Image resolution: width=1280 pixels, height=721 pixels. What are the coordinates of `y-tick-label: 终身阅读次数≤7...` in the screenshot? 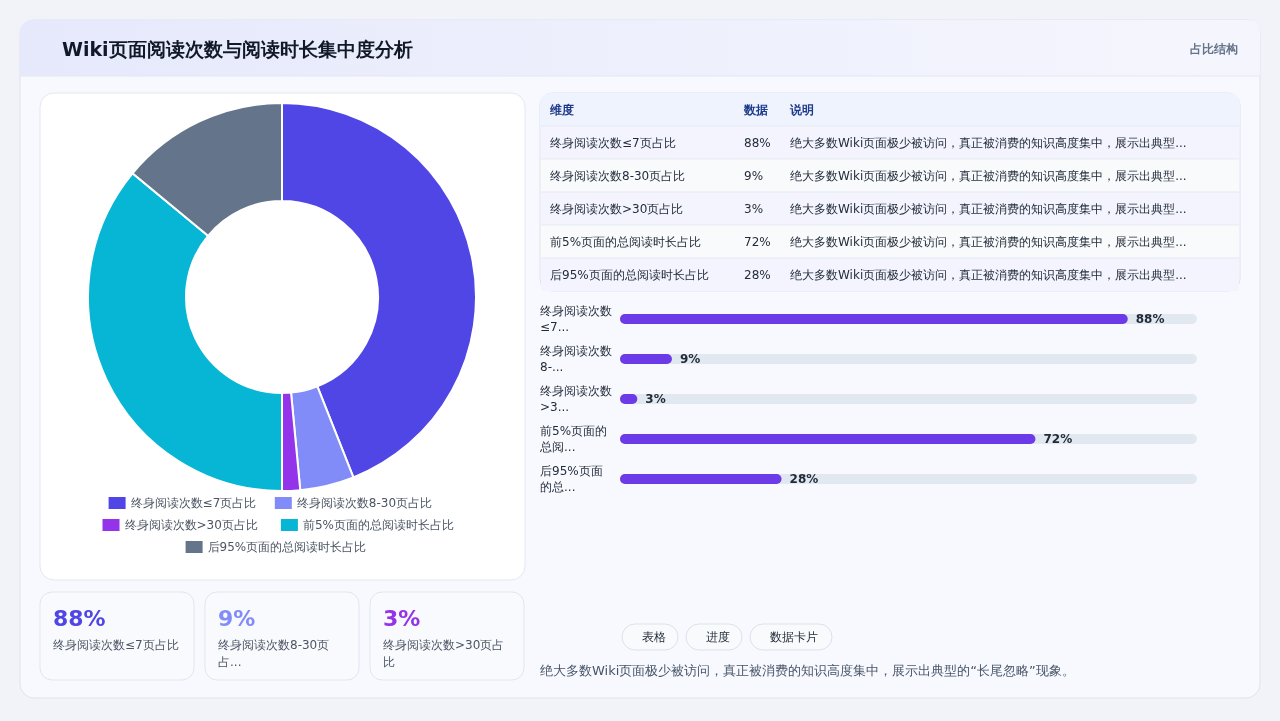 It's located at (576, 319).